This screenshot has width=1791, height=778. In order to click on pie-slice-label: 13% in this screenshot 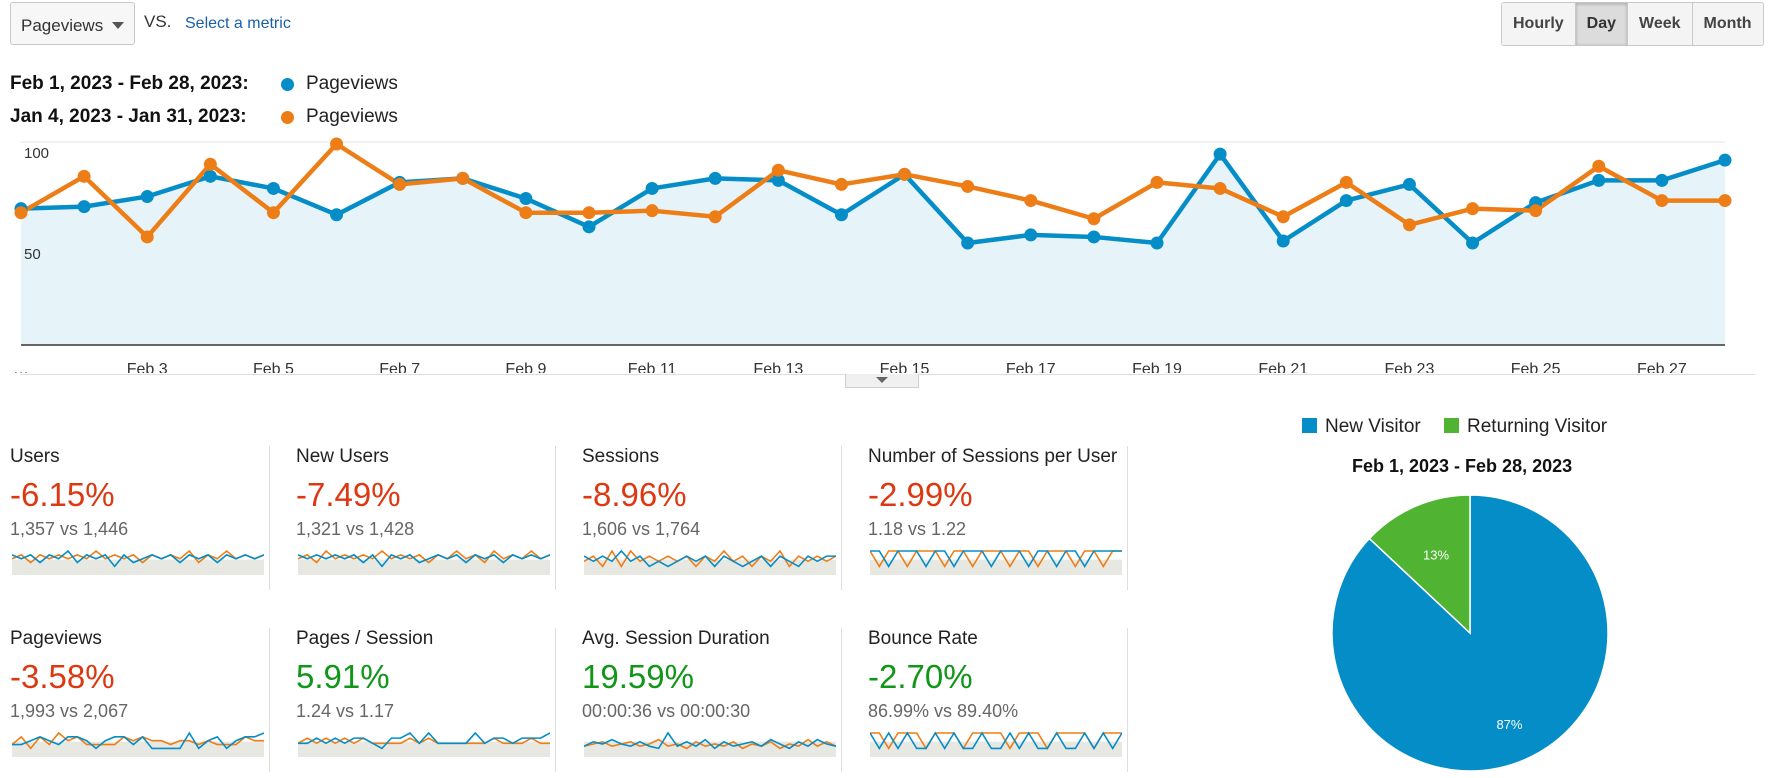, I will do `click(1436, 554)`.